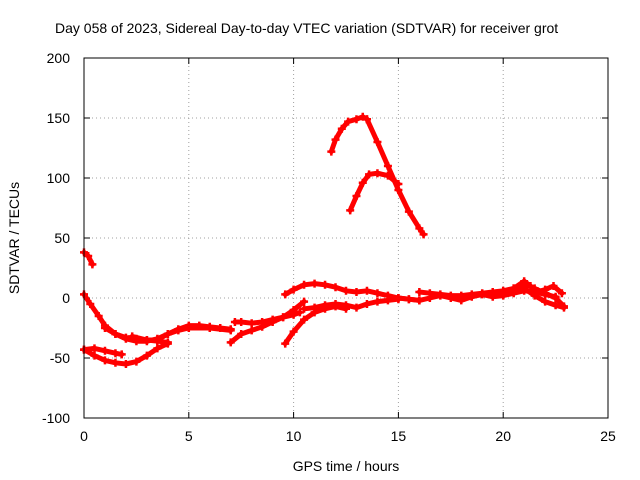  Describe the element at coordinates (60, 358) in the screenshot. I see `y-tick-label: -50` at that location.